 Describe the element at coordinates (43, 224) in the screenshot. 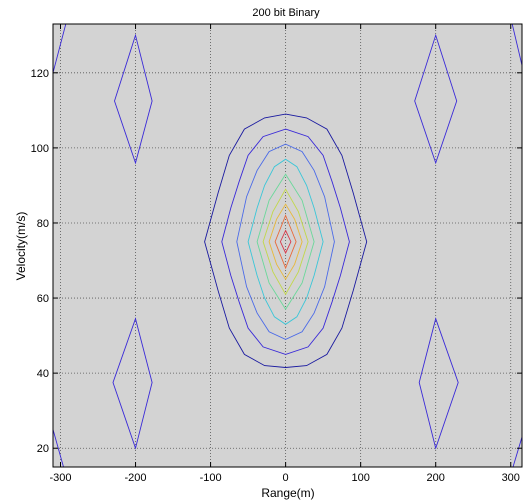

I see `y-tick-label: 80` at that location.